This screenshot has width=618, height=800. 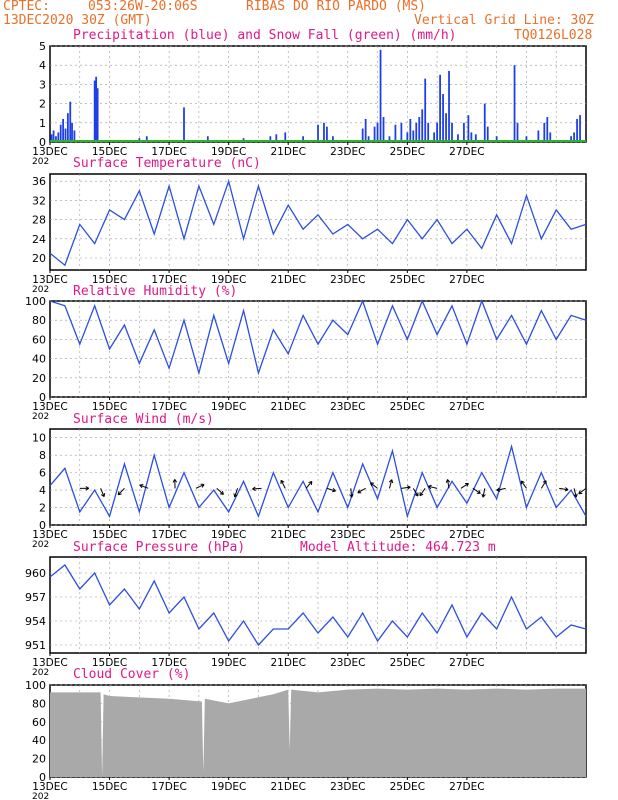 What do you see at coordinates (42, 46) in the screenshot?
I see `y-tick-label: 5` at bounding box center [42, 46].